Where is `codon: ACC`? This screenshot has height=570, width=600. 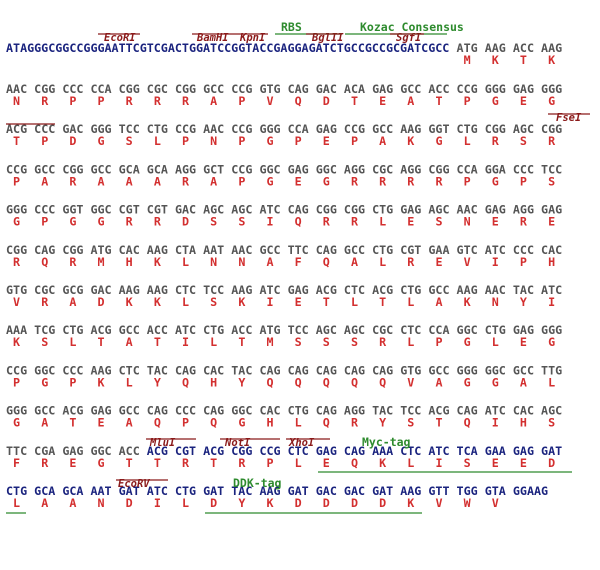 codon: ACC is located at coordinates (157, 330).